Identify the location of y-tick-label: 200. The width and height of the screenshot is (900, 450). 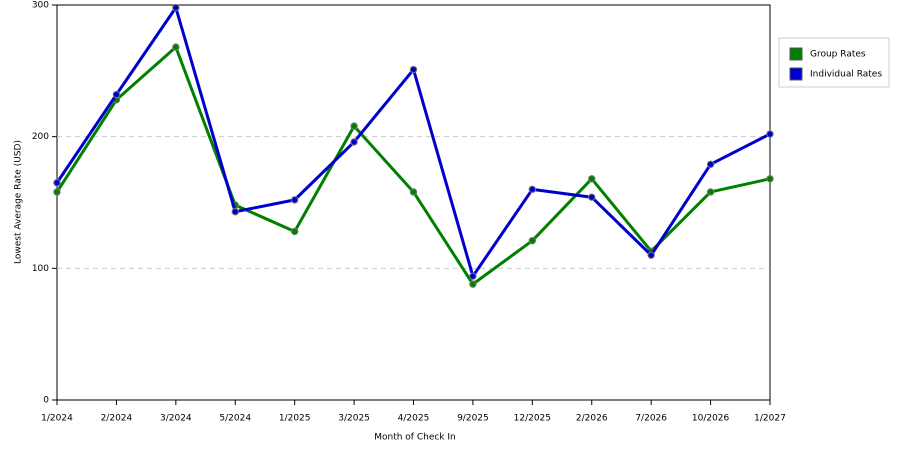
(40, 137).